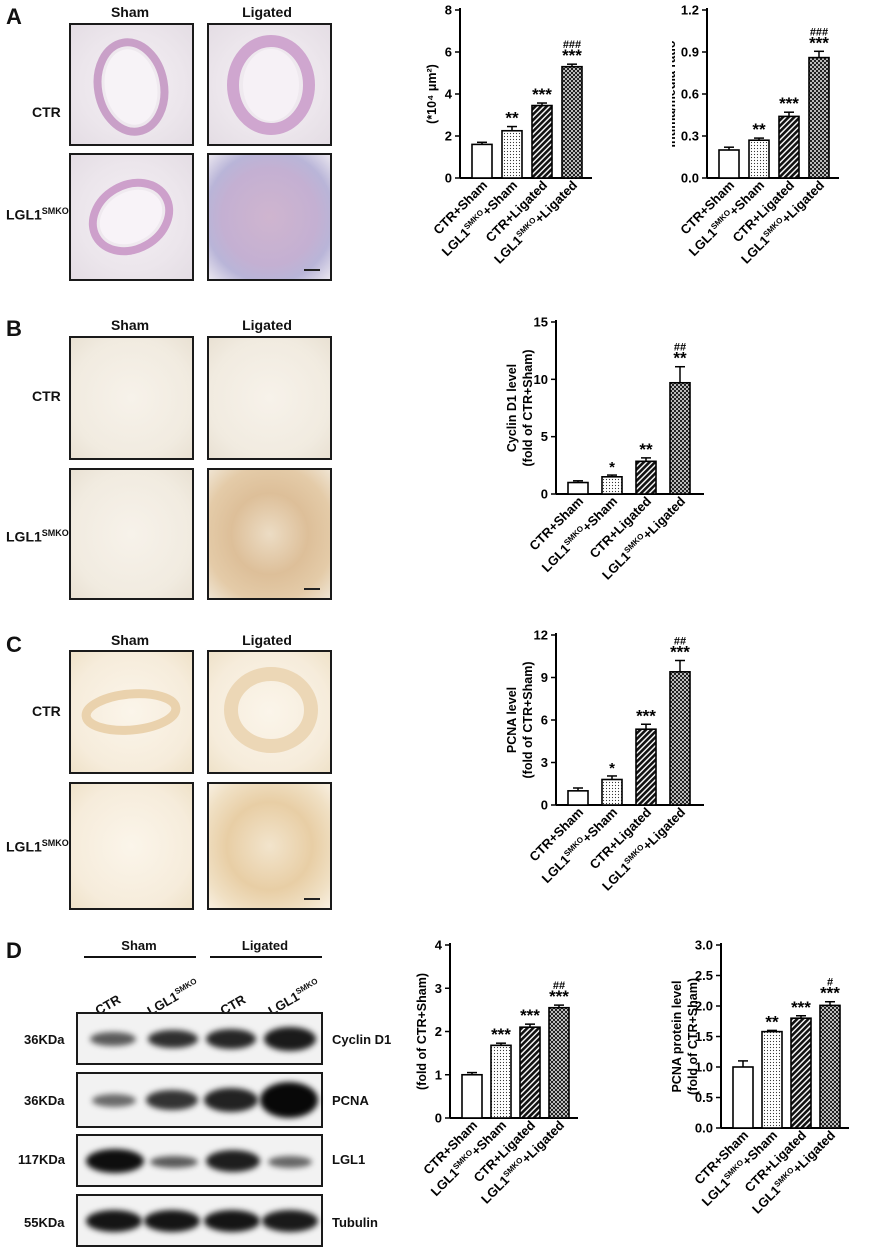 This screenshot has width=886, height=1251. Describe the element at coordinates (130, 12) in the screenshot. I see `col-label-sham-a: Sham` at that location.